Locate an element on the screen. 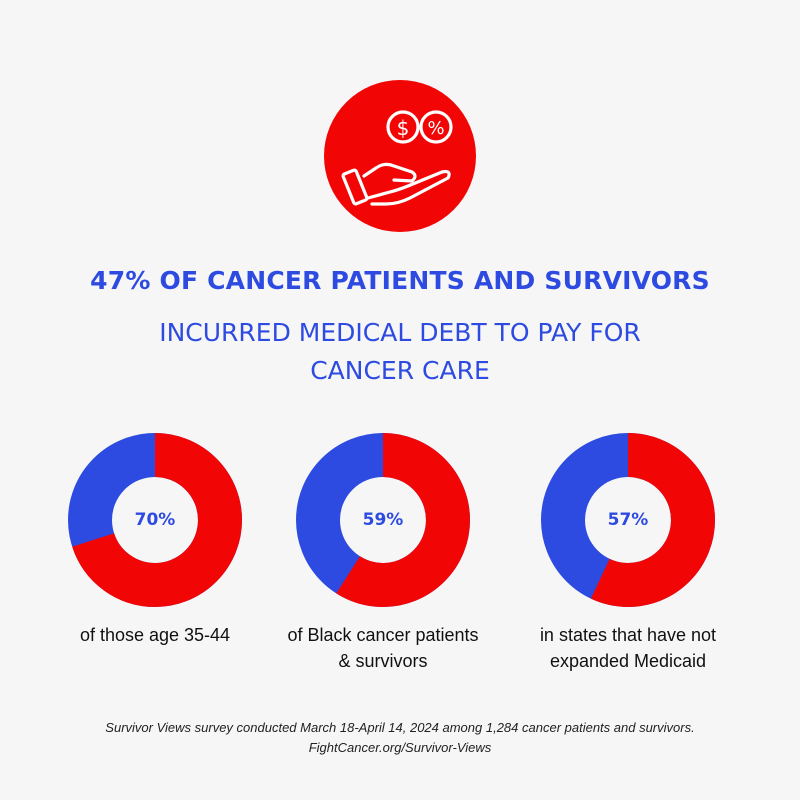 This screenshot has width=800, height=800. headline-subtitle-line1: INCURRED MEDICAL DEBT TO PAY FOR is located at coordinates (400, 332).